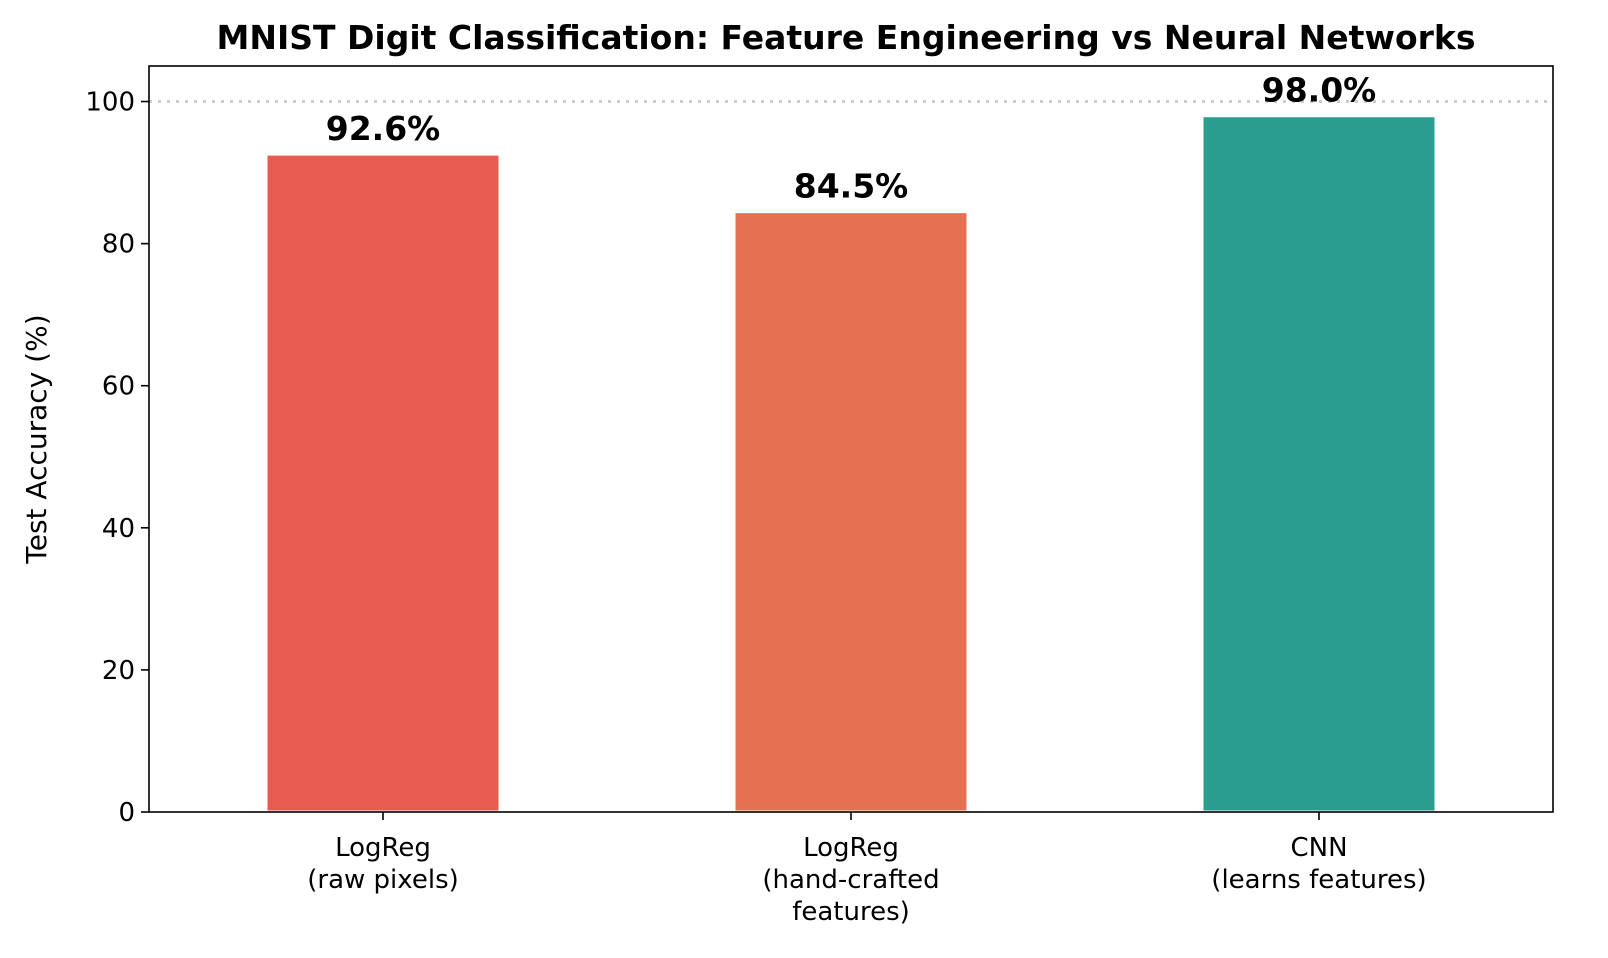  Describe the element at coordinates (118, 245) in the screenshot. I see `y-tick-label-4: 80` at that location.